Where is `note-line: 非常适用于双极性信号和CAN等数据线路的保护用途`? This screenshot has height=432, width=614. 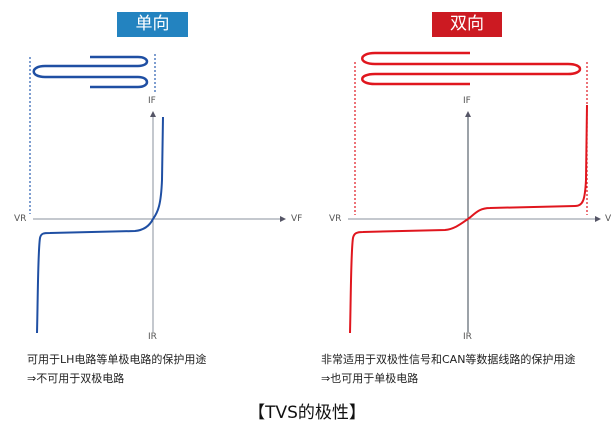
note-line: 非常适用于双极性信号和CAN等数据线路的保护用途 is located at coordinates (448, 359).